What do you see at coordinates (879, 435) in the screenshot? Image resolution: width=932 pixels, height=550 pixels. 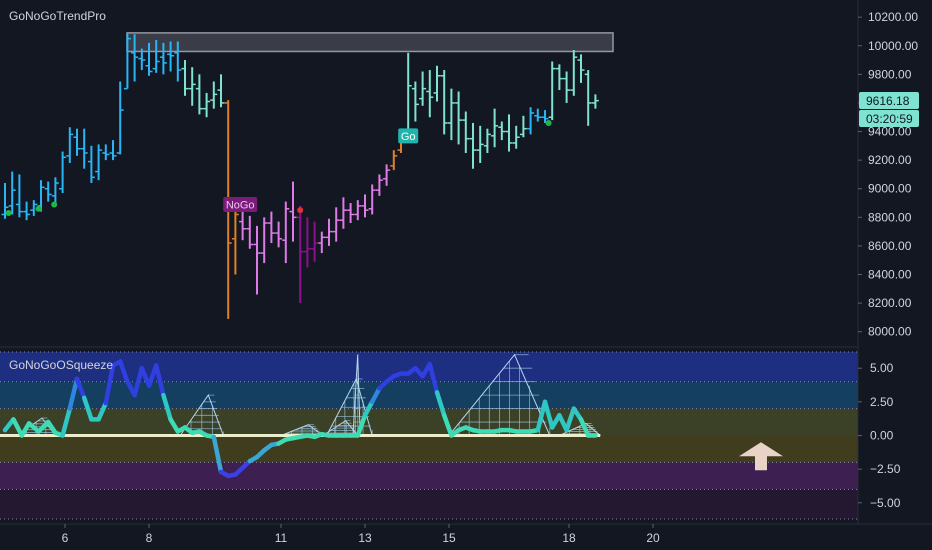 I see `oscillator-scale: 5.00 2.50 0.00 −2.50 −5.00` at bounding box center [879, 435].